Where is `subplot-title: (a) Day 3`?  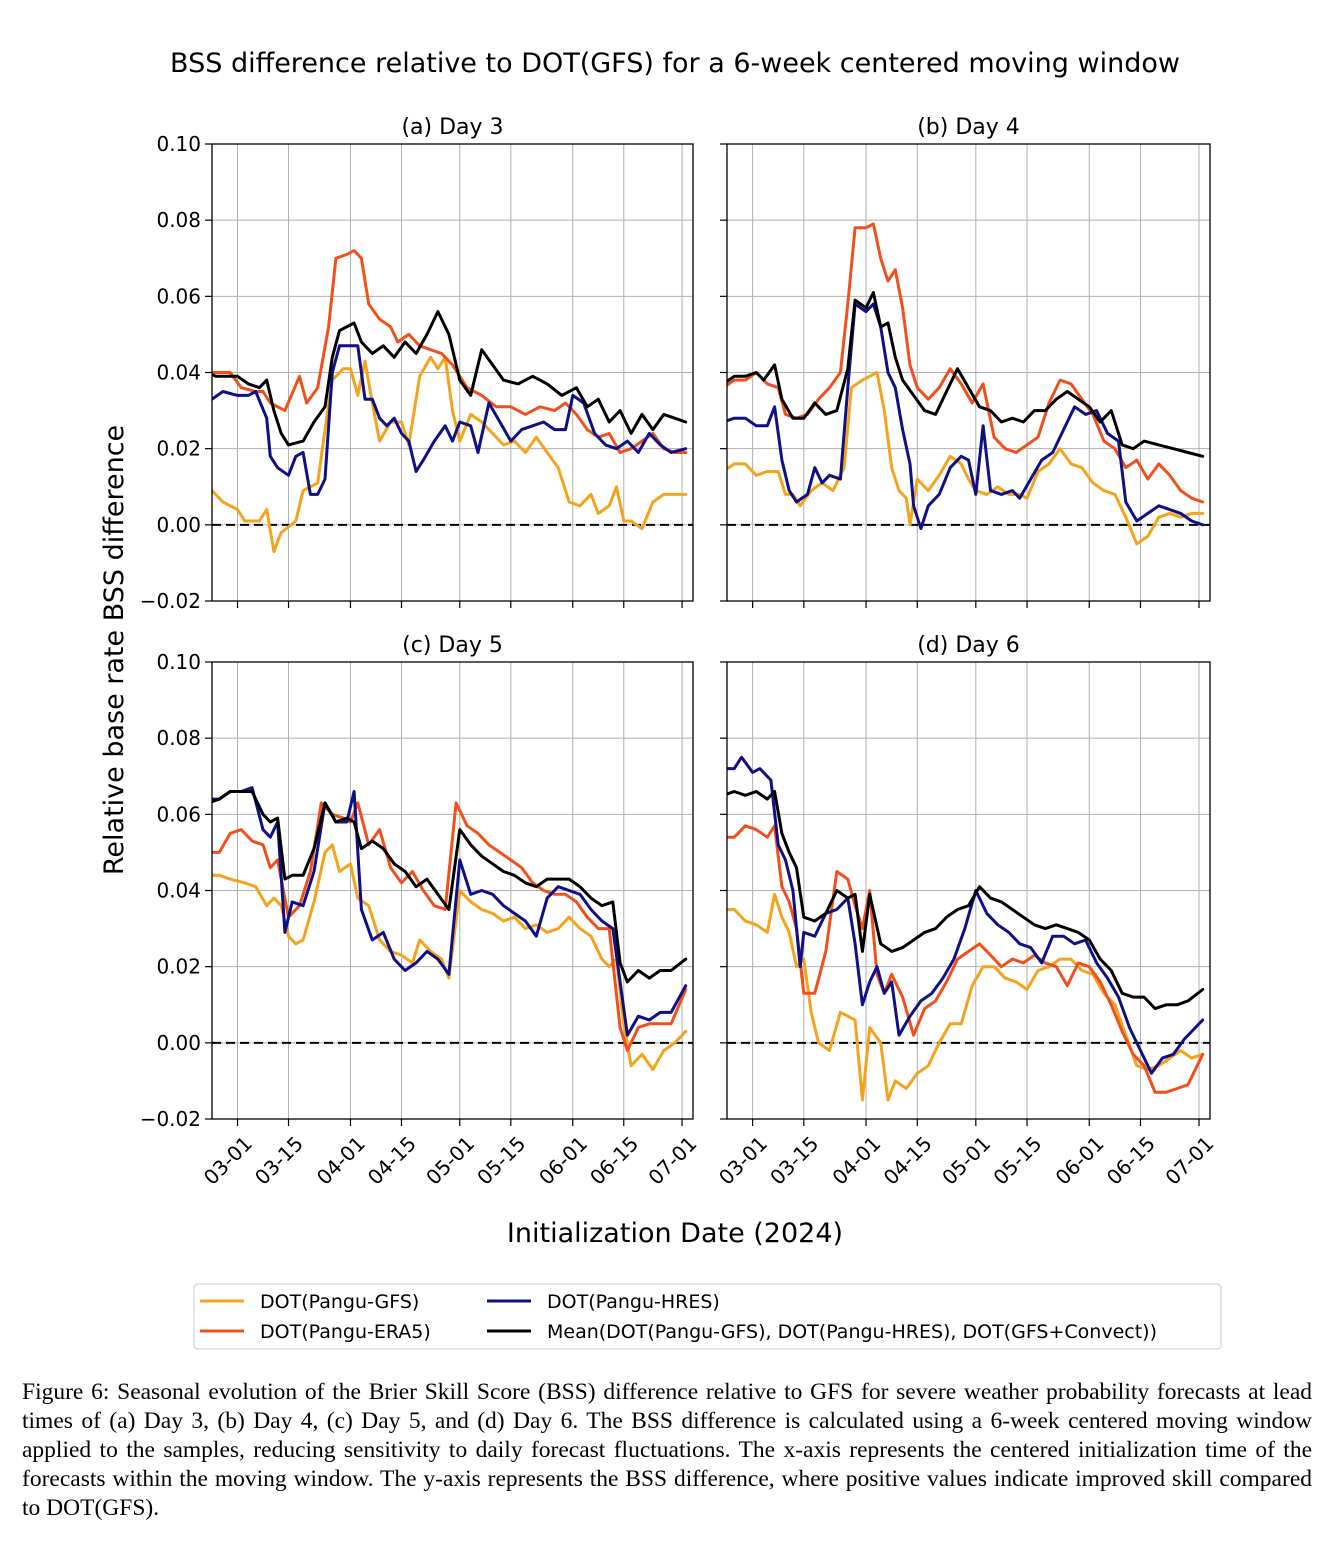
subplot-title: (a) Day 3 is located at coordinates (452, 127).